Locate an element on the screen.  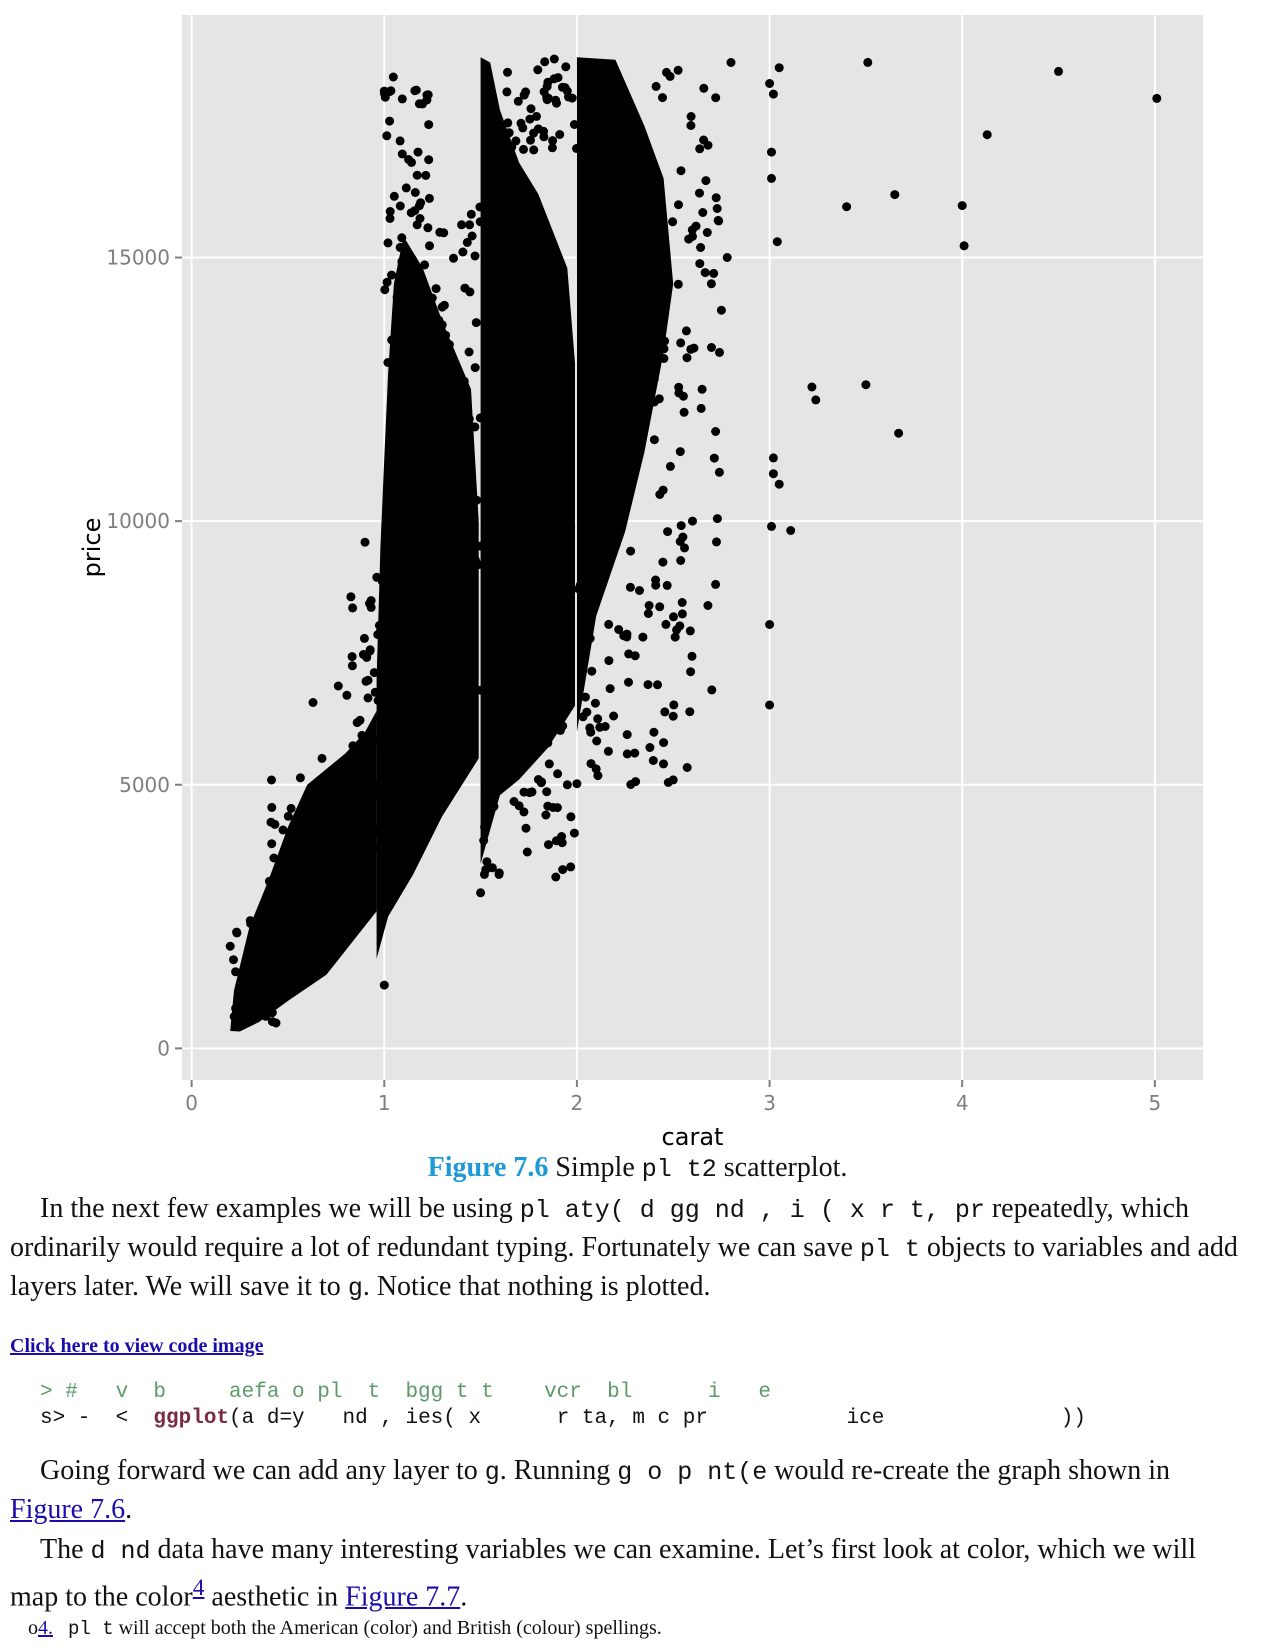
para2-text2: . Running is located at coordinates (558, 1470).